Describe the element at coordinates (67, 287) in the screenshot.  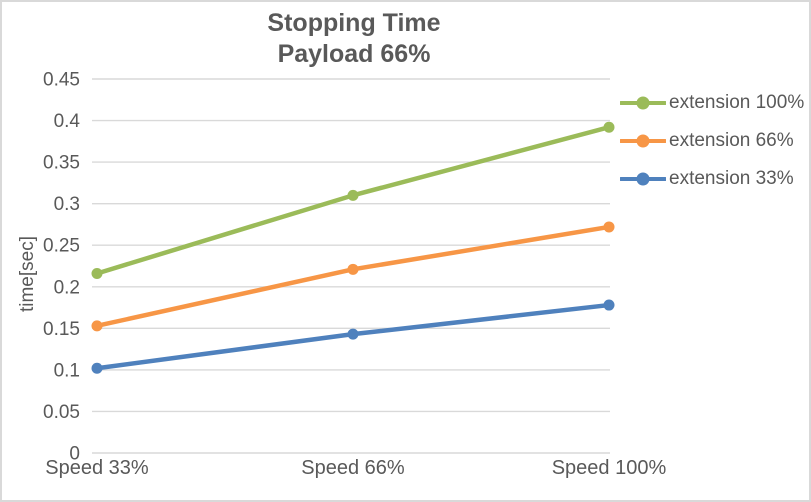
I see `y-tick-label: 0.2` at that location.